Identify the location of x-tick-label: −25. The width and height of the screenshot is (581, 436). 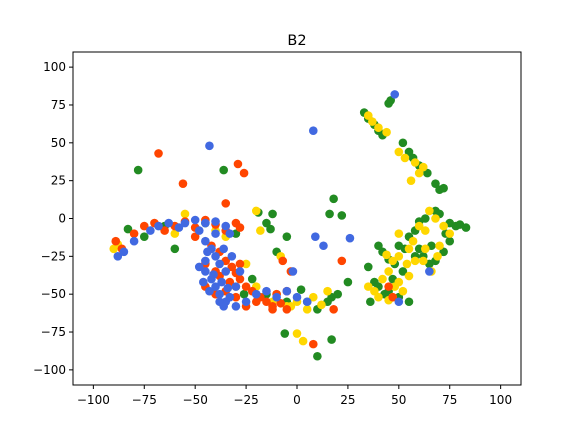
(245, 400).